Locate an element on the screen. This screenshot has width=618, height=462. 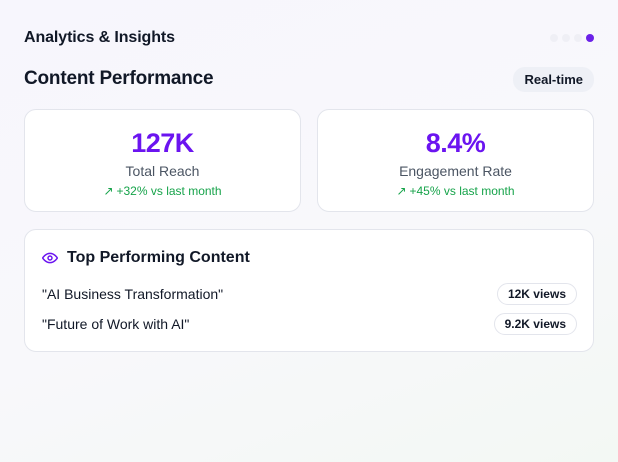
stat-delta: ↗ +45% vs last month is located at coordinates (455, 191).